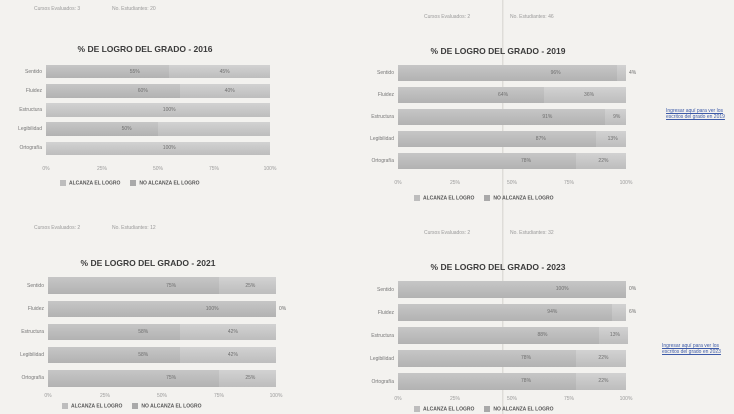 The width and height of the screenshot is (734, 414). I want to click on data-label: 94%, so click(552, 312).